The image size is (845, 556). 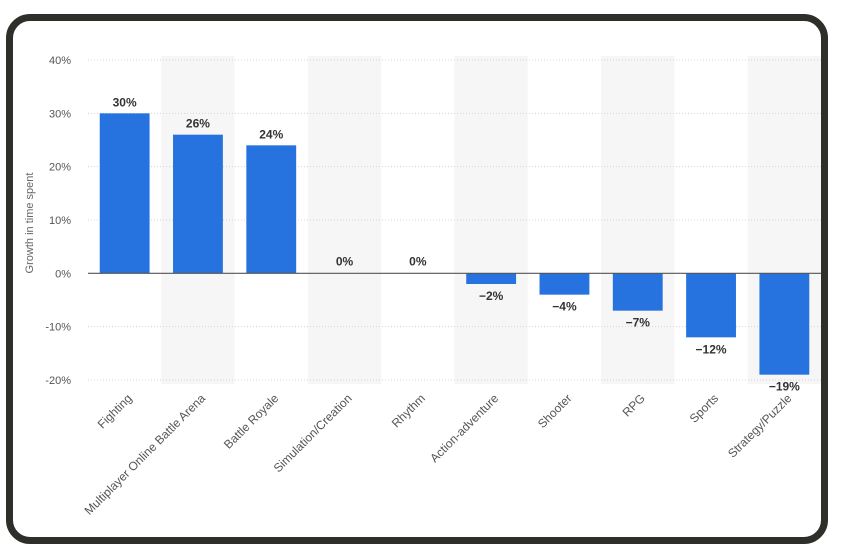 What do you see at coordinates (145, 454) in the screenshot?
I see `x-tick-label: Multiplayer Online Battle Arena` at bounding box center [145, 454].